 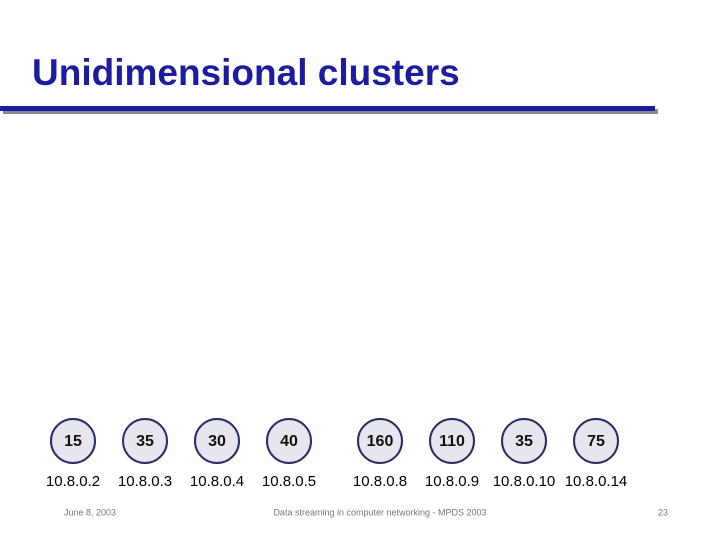 I want to click on node-count: 40, so click(x=289, y=441).